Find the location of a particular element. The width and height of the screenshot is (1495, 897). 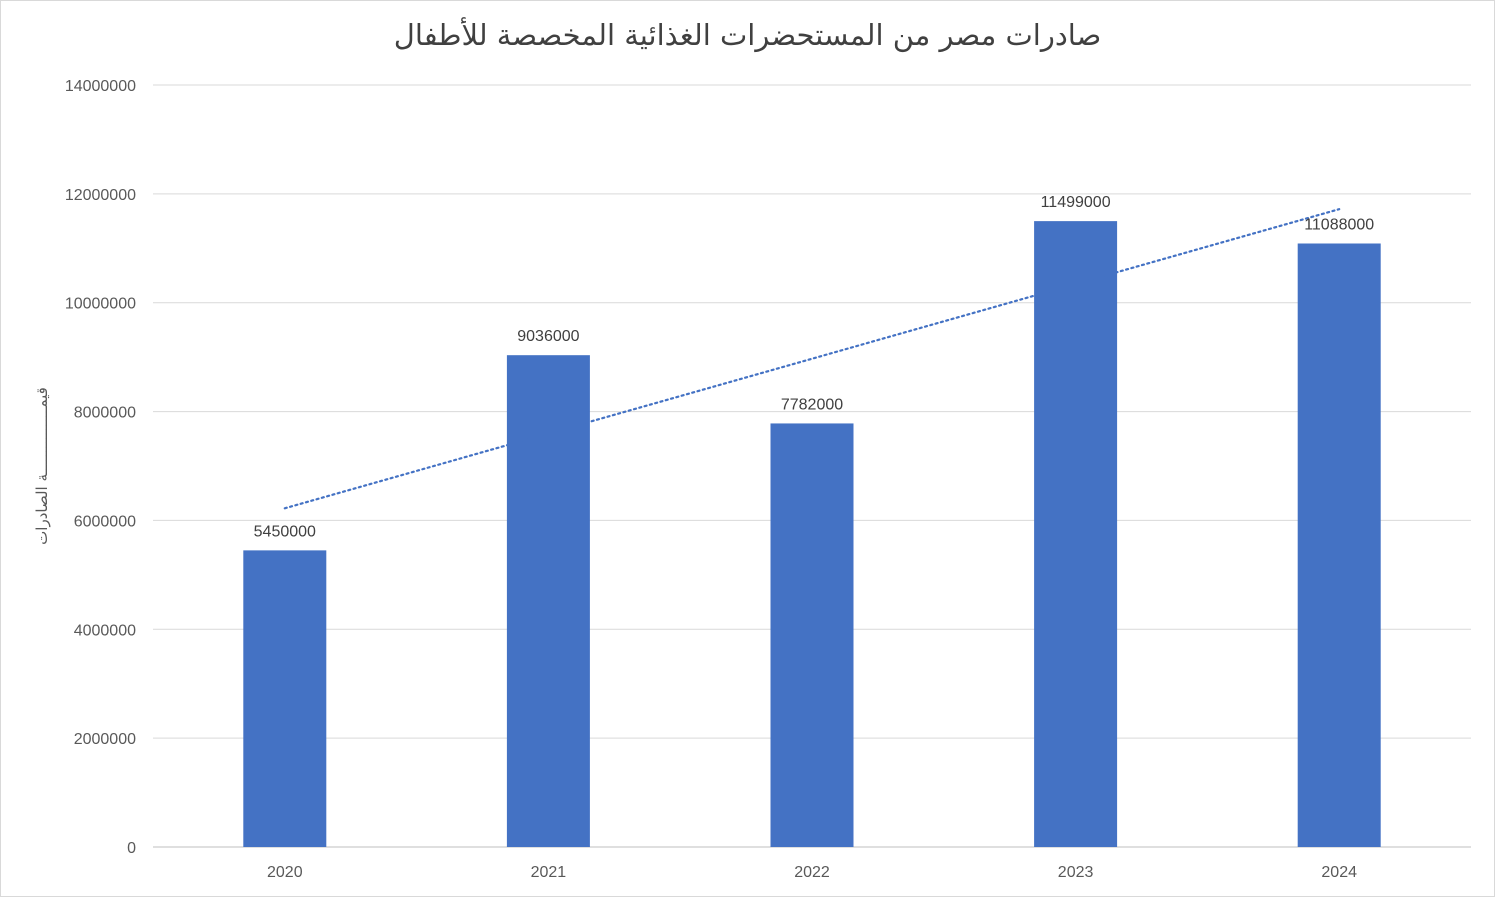

y-tick-label: 0 is located at coordinates (131, 848).